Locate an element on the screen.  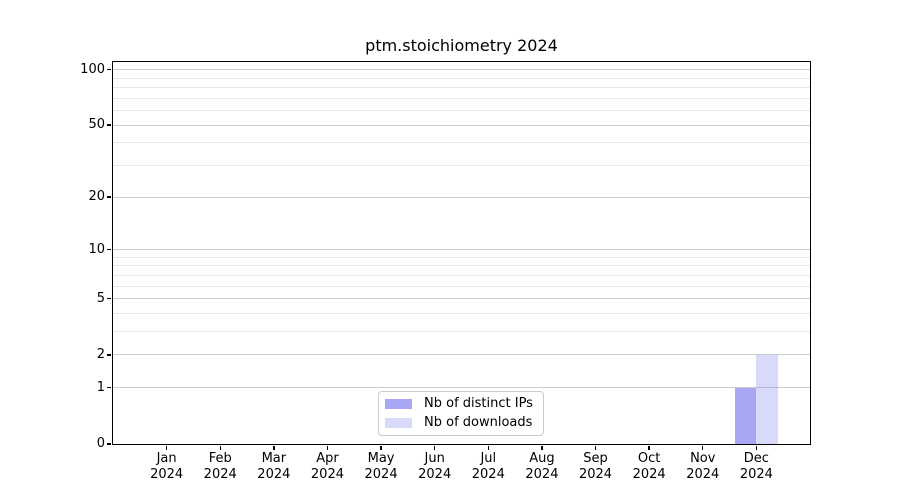
x-tick-label: Nov 2024 is located at coordinates (703, 466).